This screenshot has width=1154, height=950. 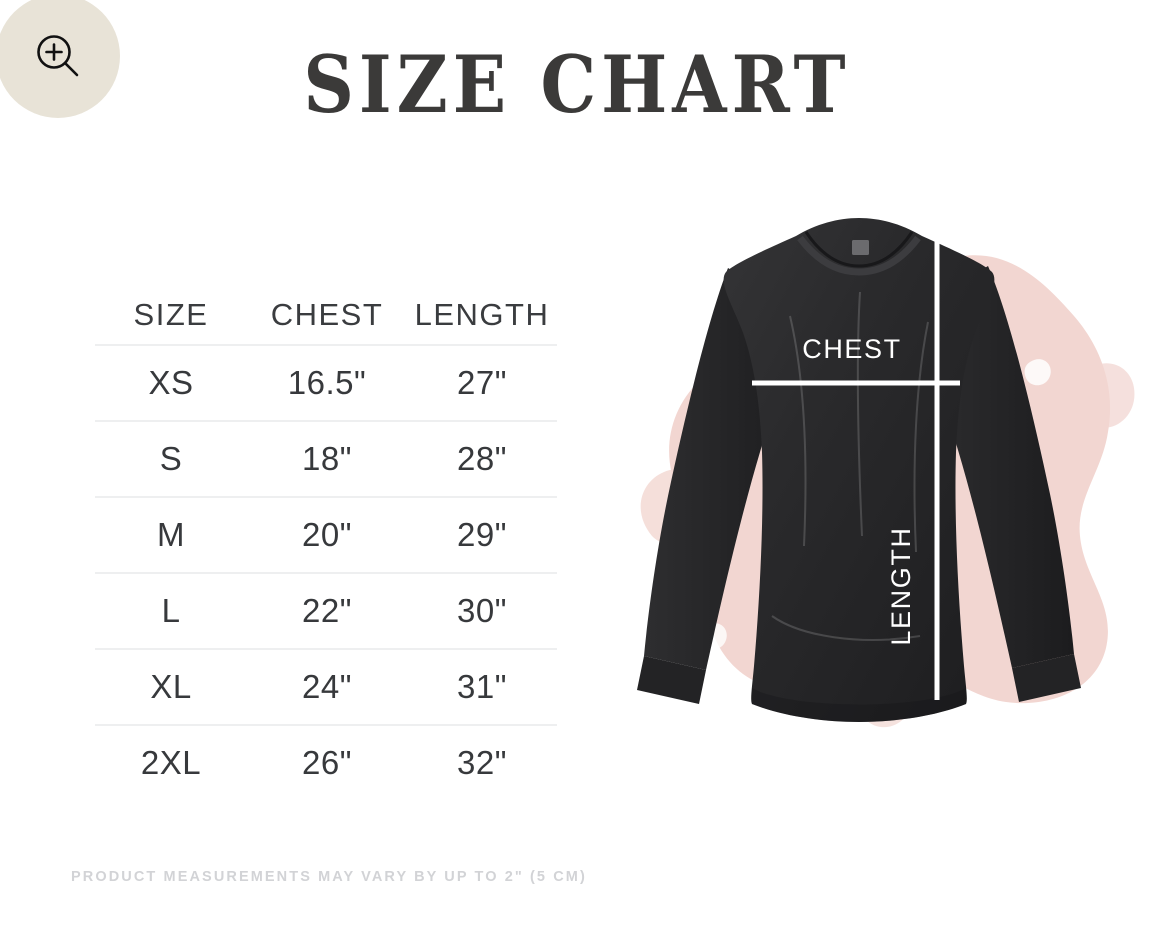 I want to click on cell-length: 32", so click(x=482, y=762).